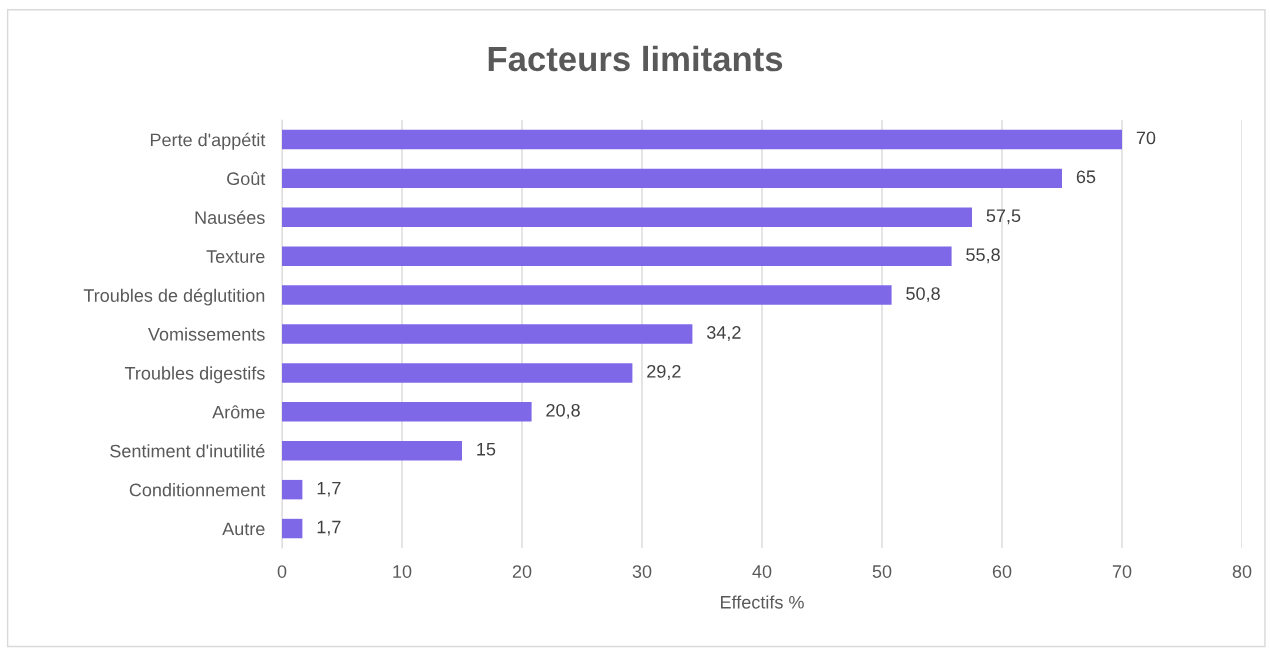  What do you see at coordinates (402, 571) in the screenshot?
I see `x-tick-label: 10` at bounding box center [402, 571].